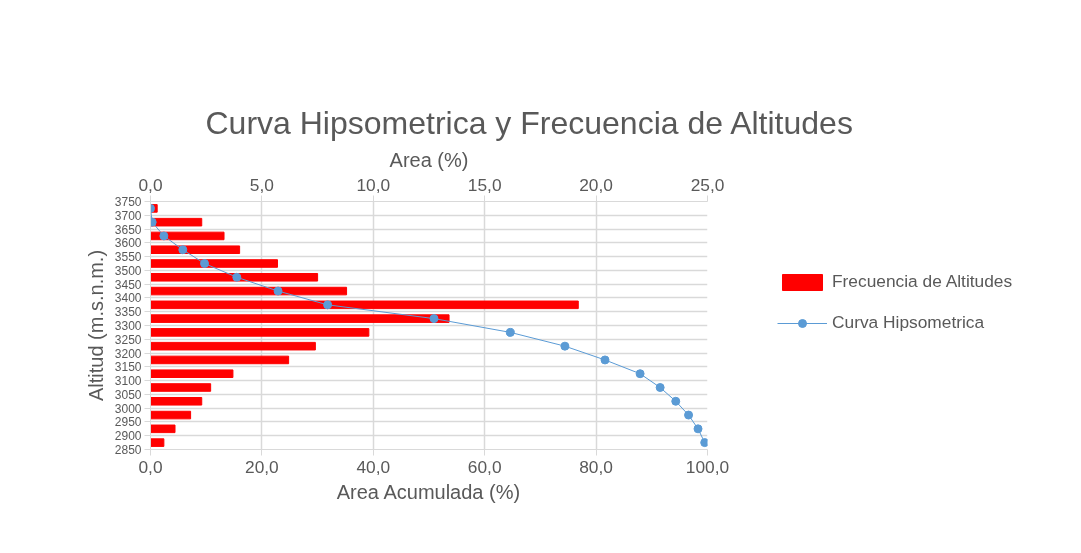 The height and width of the screenshot is (553, 1081). I want to click on y-tick-label: 3000, so click(128, 408).